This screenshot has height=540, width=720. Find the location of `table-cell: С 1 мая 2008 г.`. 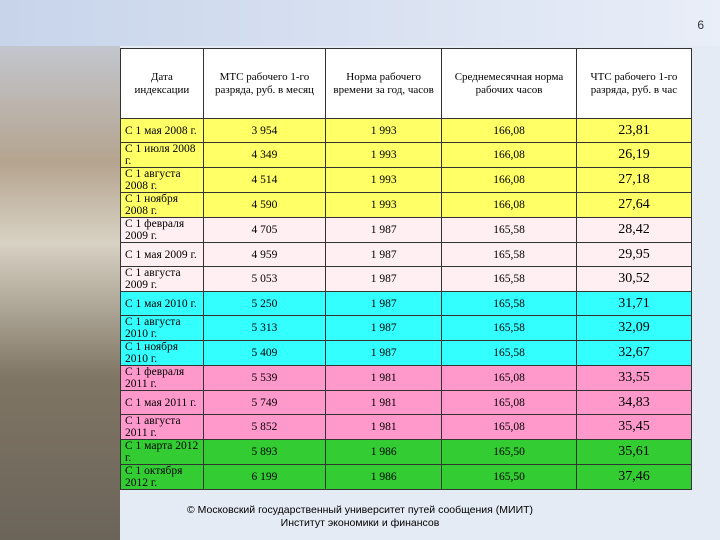

table-cell: С 1 мая 2008 г. is located at coordinates (162, 130).